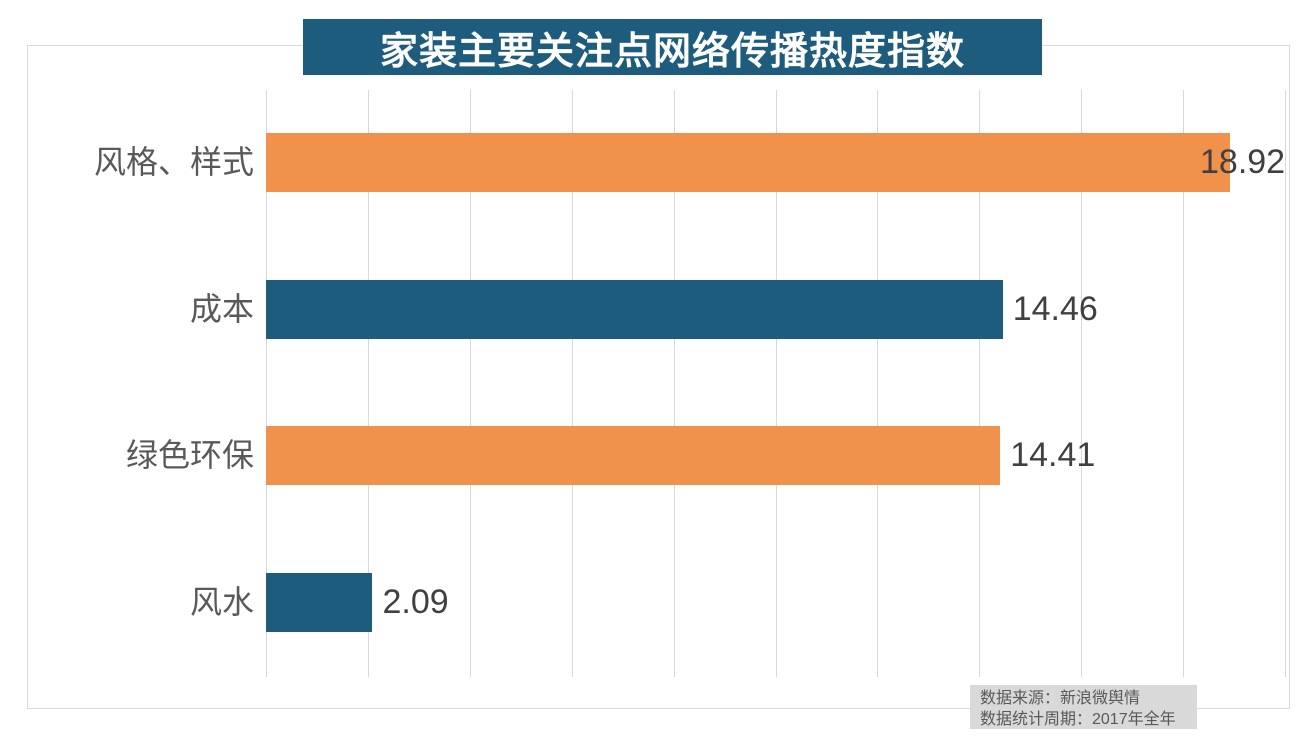 This screenshot has height=740, width=1313. Describe the element at coordinates (672, 47) in the screenshot. I see `chart-title: 家装主要关注点网络传播热度指数` at that location.